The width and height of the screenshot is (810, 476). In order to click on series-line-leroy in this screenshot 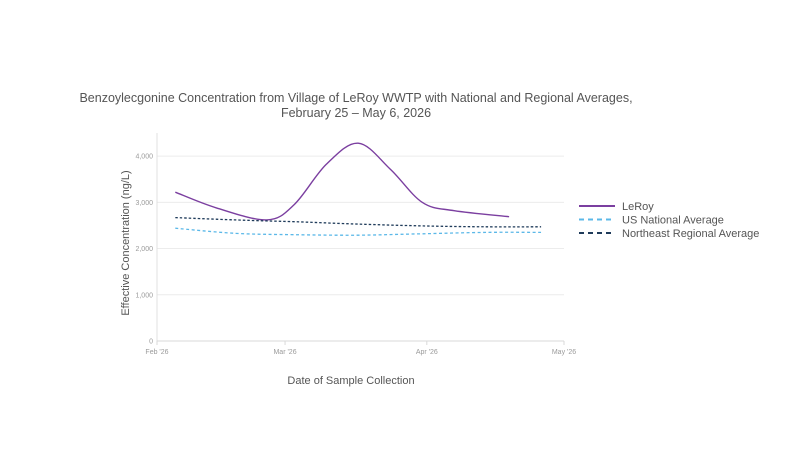, I will do `click(342, 181)`.